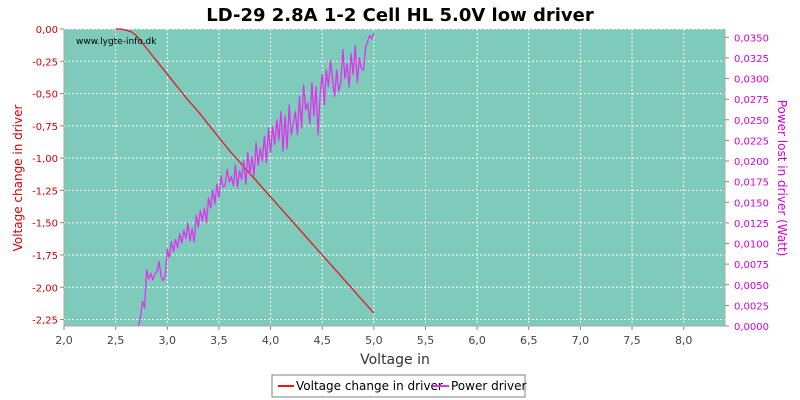  I want to click on right-tick-label: 0,0000, so click(751, 327).